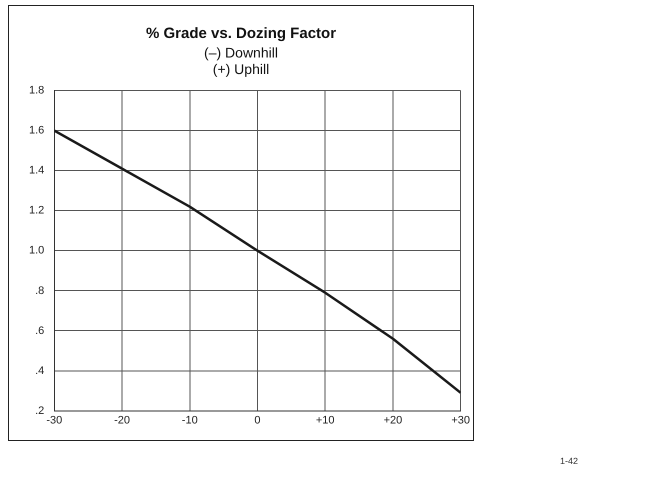 The image size is (650, 480). What do you see at coordinates (241, 33) in the screenshot?
I see `chart-title: % Grade vs. Dozing Factor` at bounding box center [241, 33].